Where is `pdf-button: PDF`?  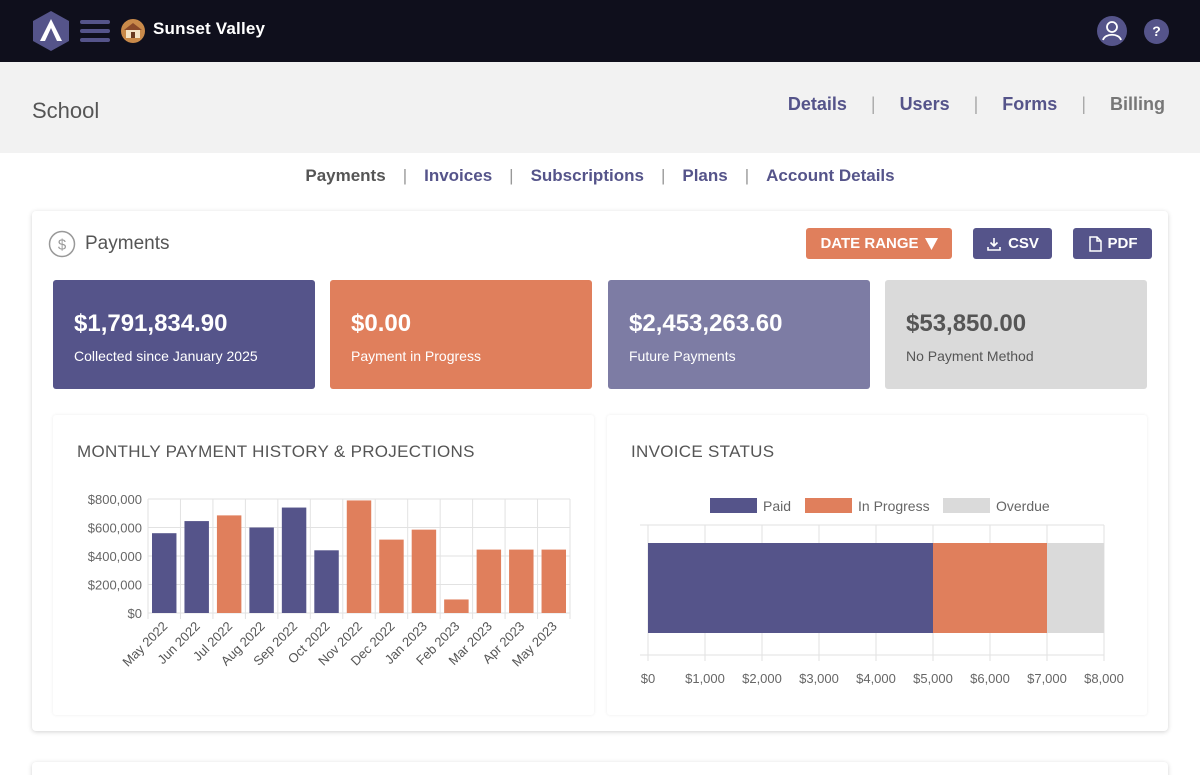 pdf-button: PDF is located at coordinates (1112, 243).